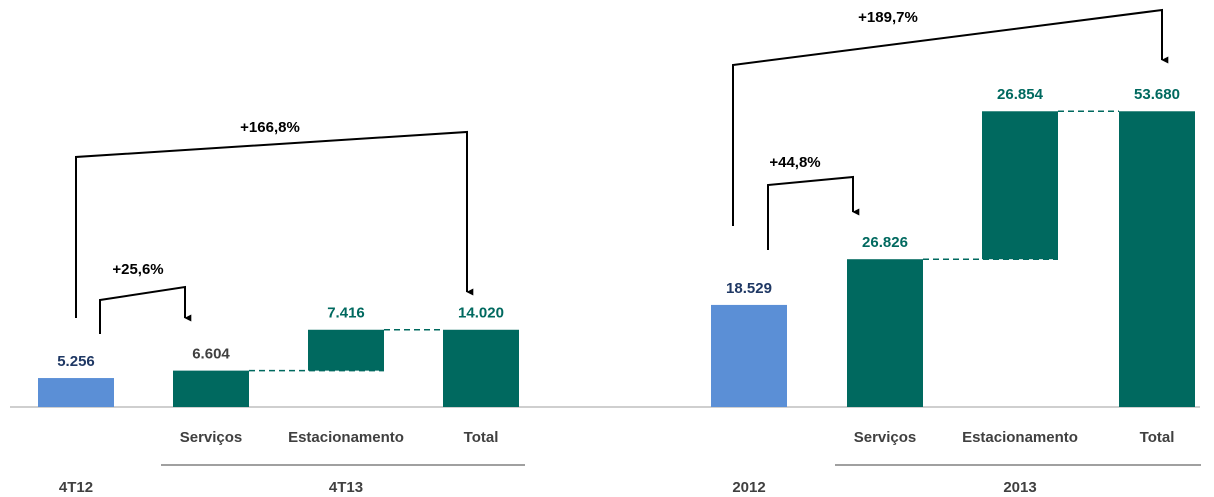 The width and height of the screenshot is (1214, 497). I want to click on group-label: 4T13, so click(346, 487).